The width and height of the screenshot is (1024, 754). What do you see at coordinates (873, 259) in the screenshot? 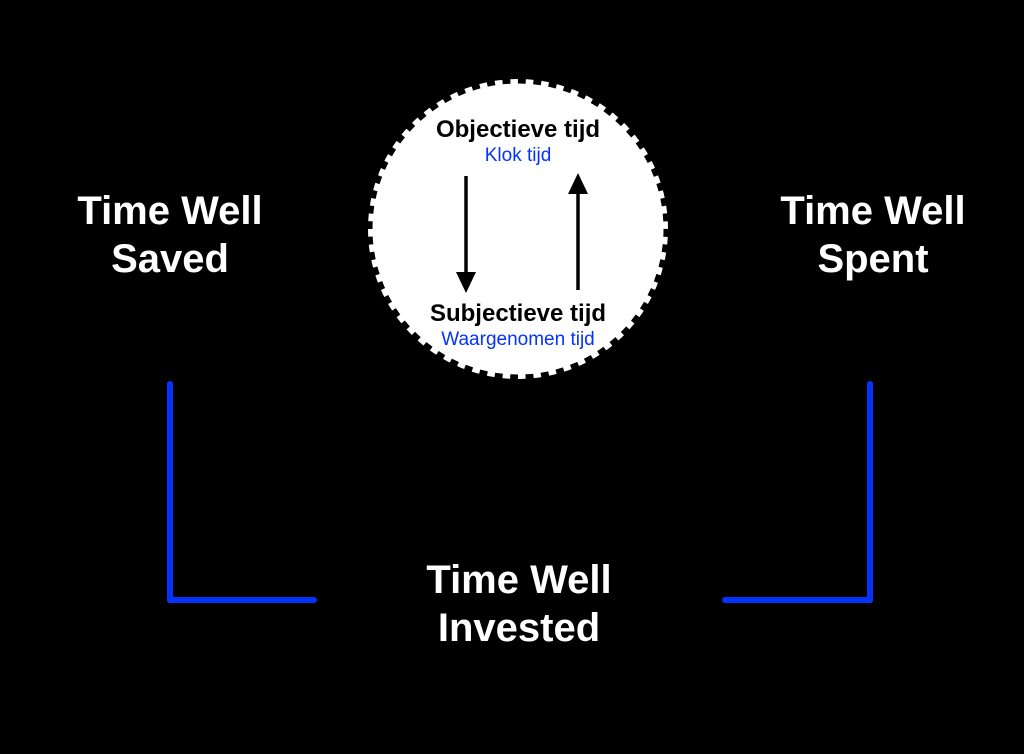
I see `label-line: Spent` at bounding box center [873, 259].